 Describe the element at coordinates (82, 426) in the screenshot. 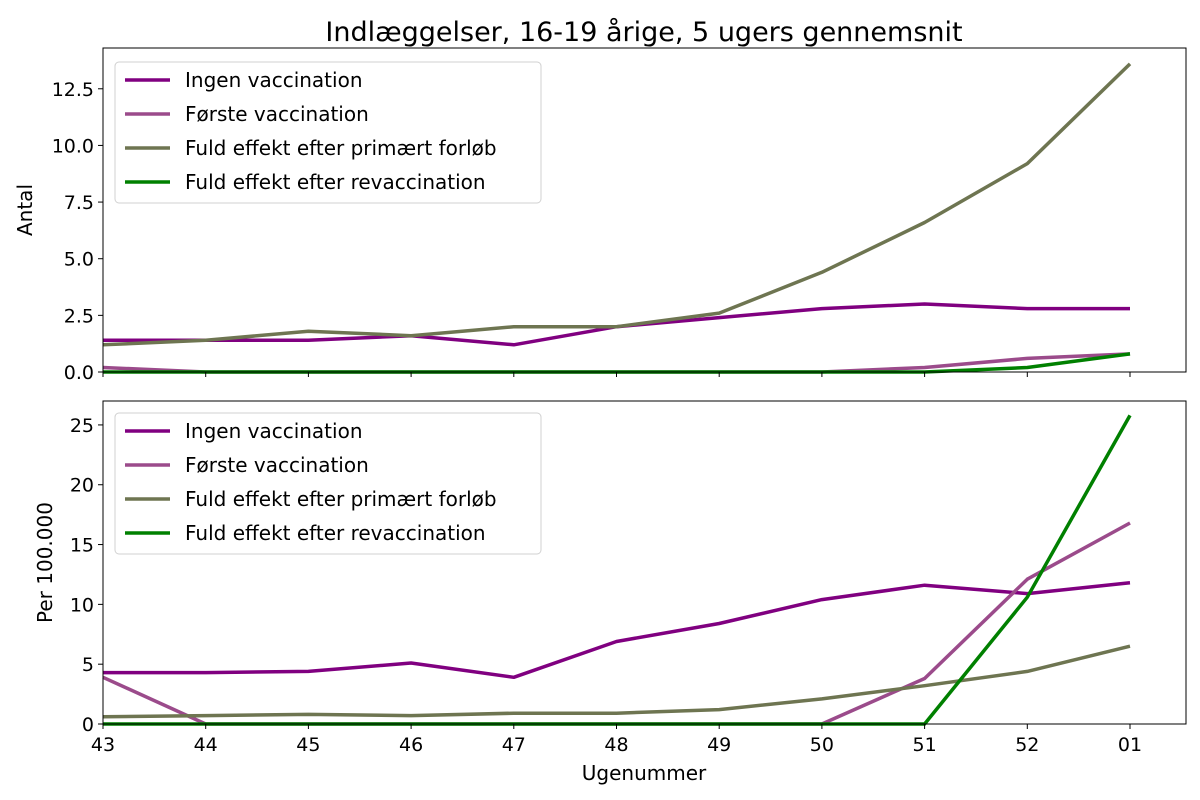

I see `y-tick-label: 25` at that location.